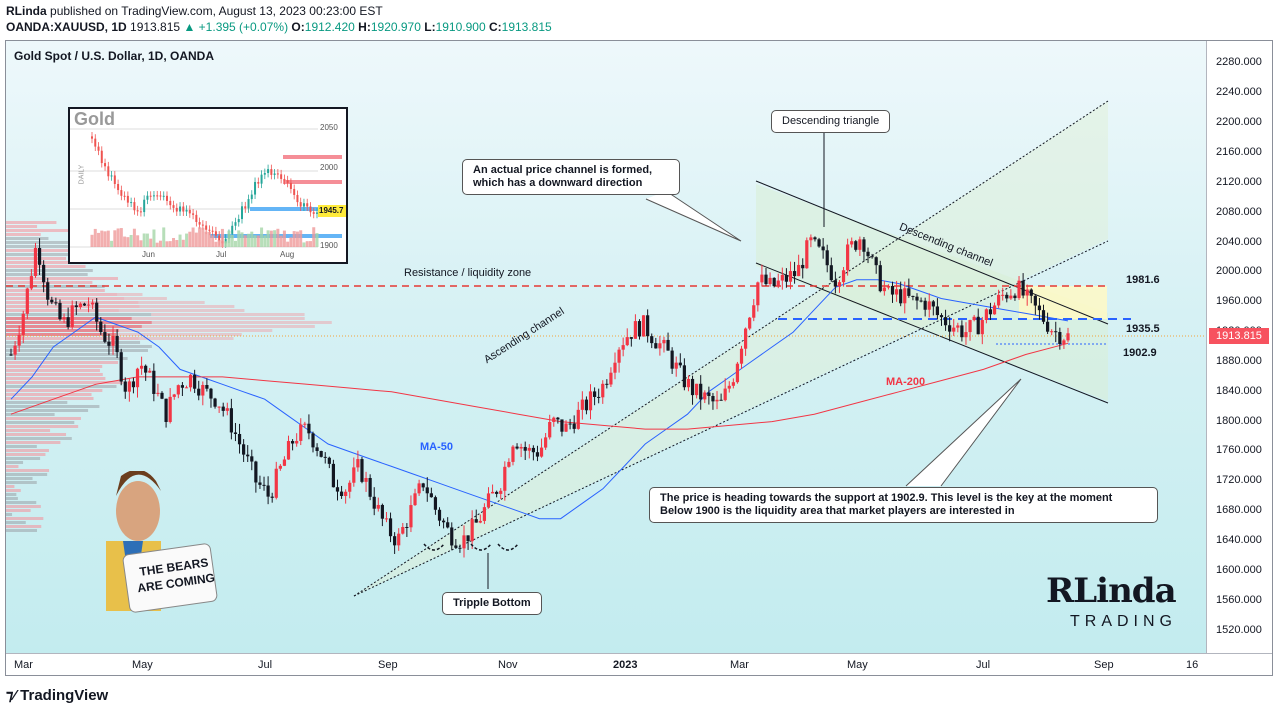 This screenshot has height=712, width=1280. I want to click on y-tick: 2280.000, so click(1239, 62).